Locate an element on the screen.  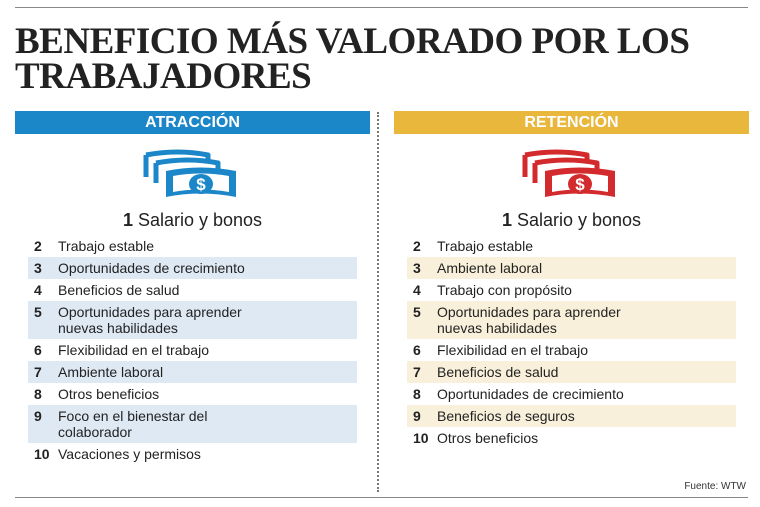
ranking-row: 4 Trabajo con propósito is located at coordinates (571, 290).